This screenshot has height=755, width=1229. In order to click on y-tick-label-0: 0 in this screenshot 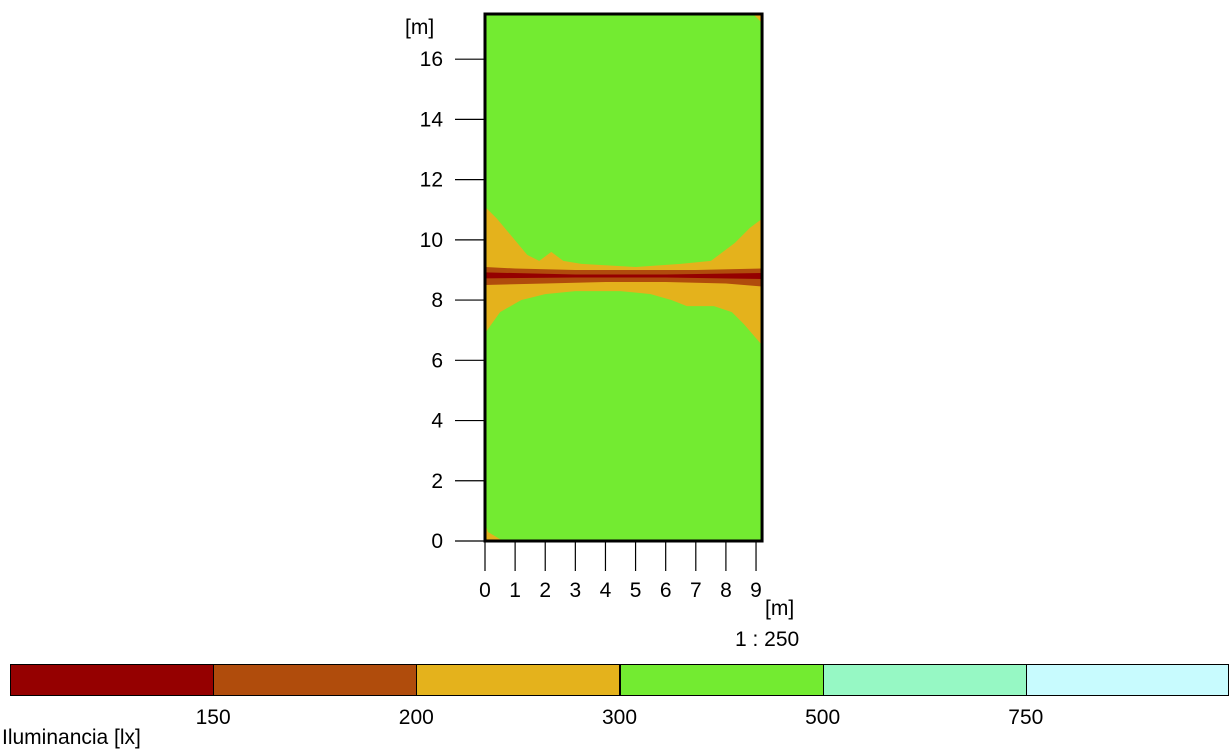, I will do `click(437, 541)`.